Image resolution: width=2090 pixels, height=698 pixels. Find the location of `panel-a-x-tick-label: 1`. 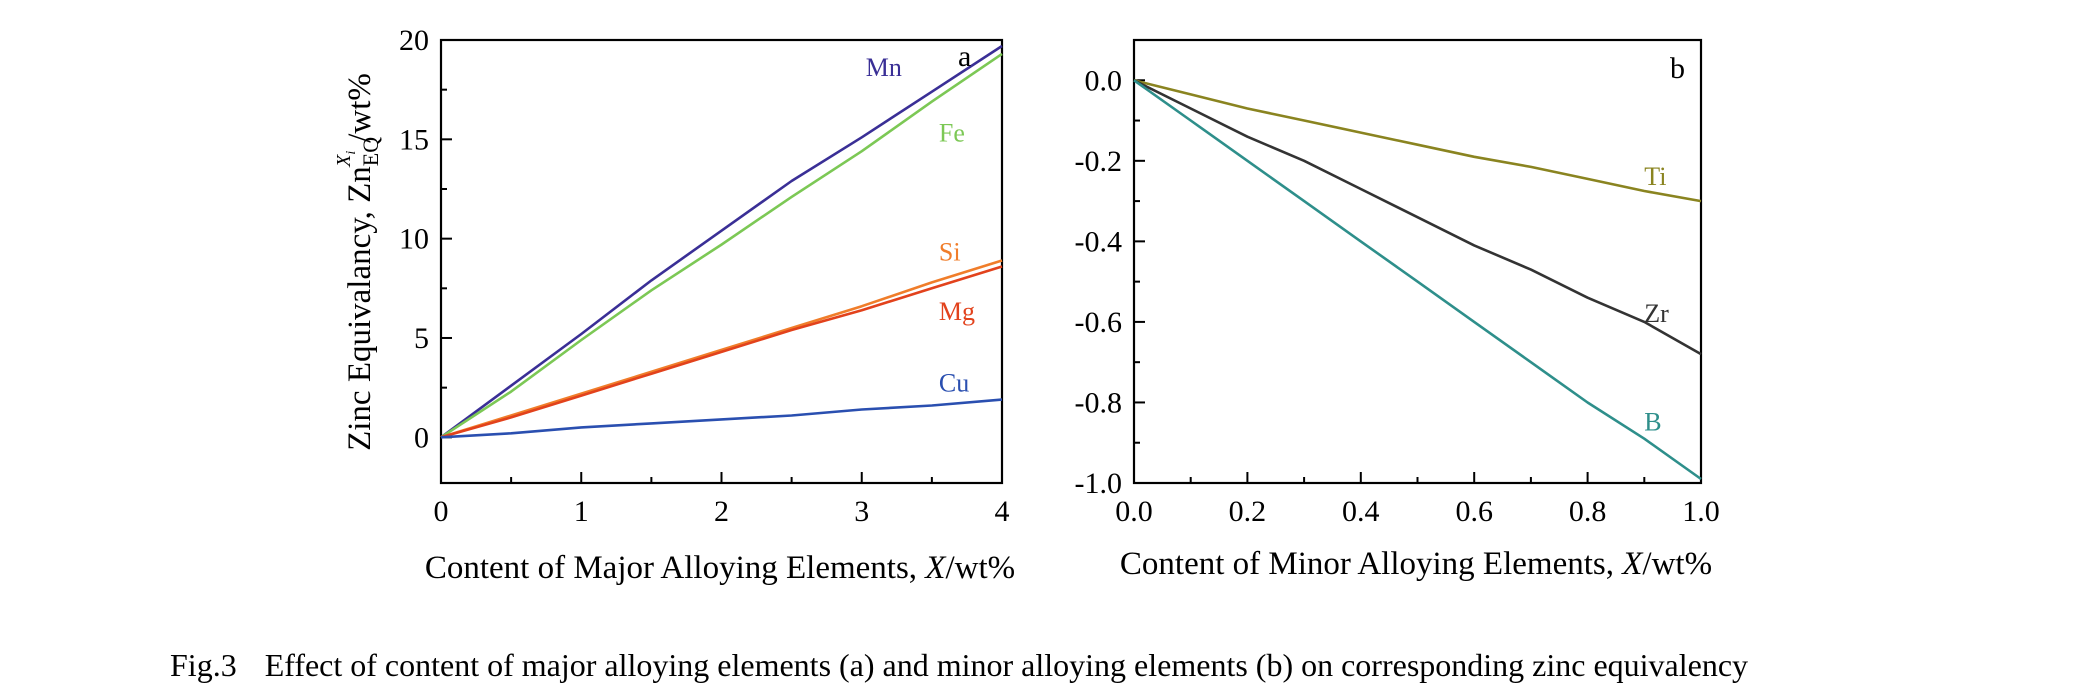

panel-a-x-tick-label: 1 is located at coordinates (581, 511).